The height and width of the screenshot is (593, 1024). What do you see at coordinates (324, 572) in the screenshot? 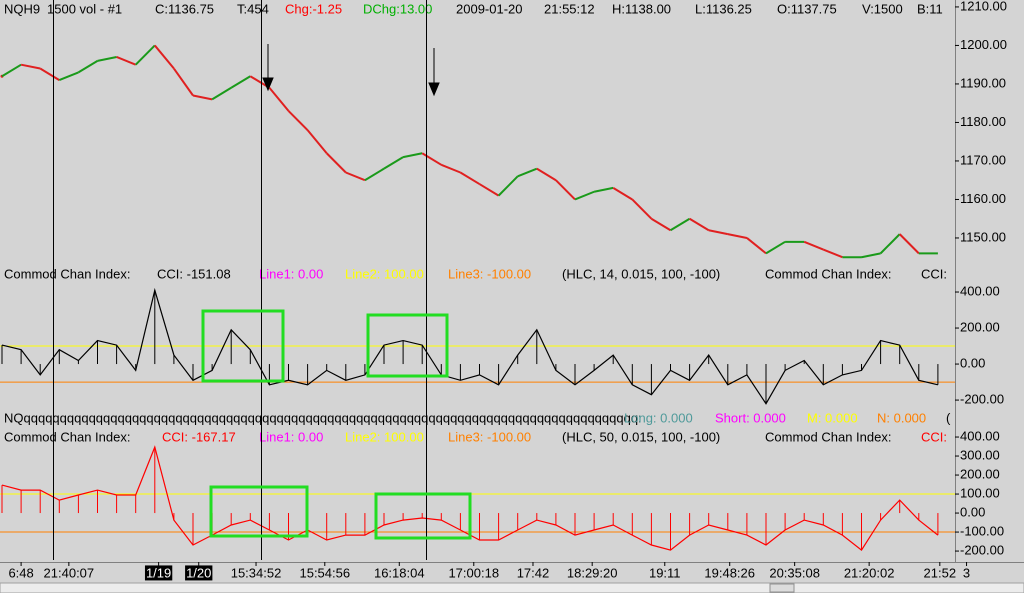
I see `x-tick-label: 15:54:56` at bounding box center [324, 572].